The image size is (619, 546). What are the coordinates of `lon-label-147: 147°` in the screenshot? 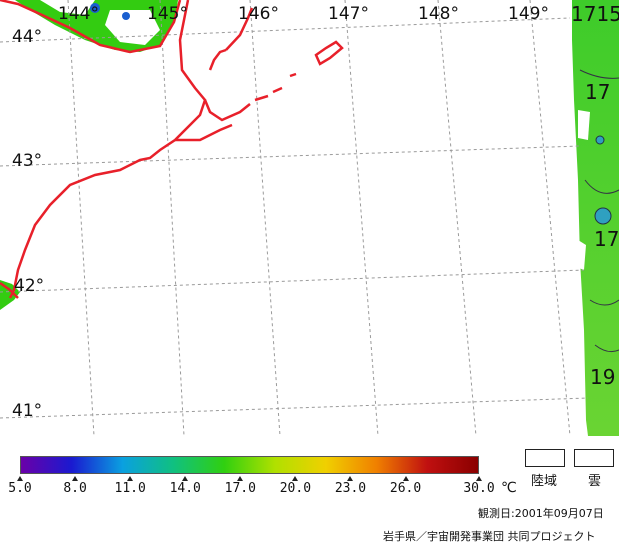 It's located at (348, 14).